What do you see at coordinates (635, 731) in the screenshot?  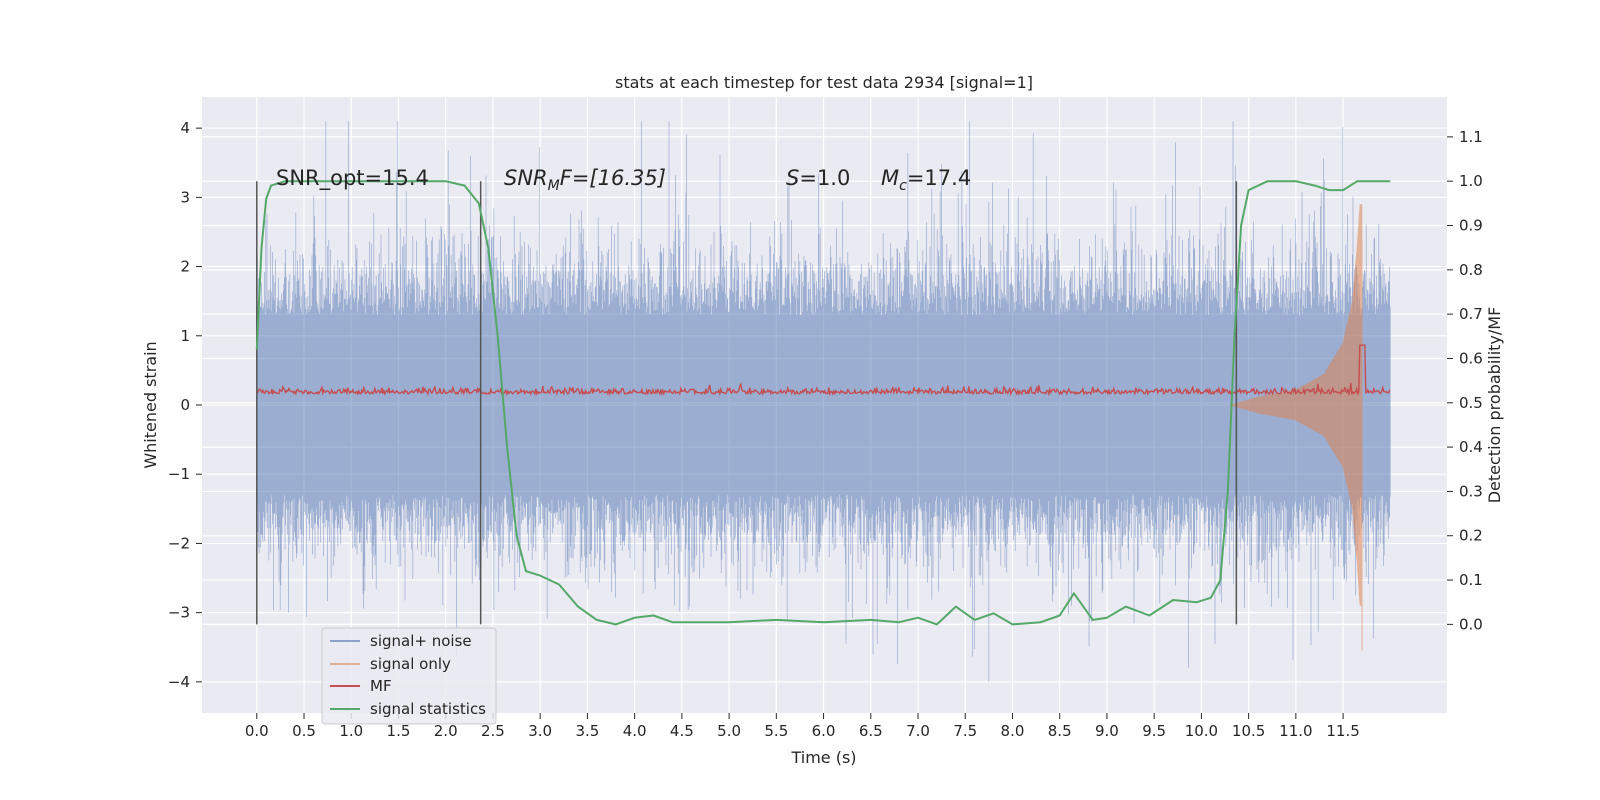 I see `x-tick-label: 4.0` at bounding box center [635, 731].